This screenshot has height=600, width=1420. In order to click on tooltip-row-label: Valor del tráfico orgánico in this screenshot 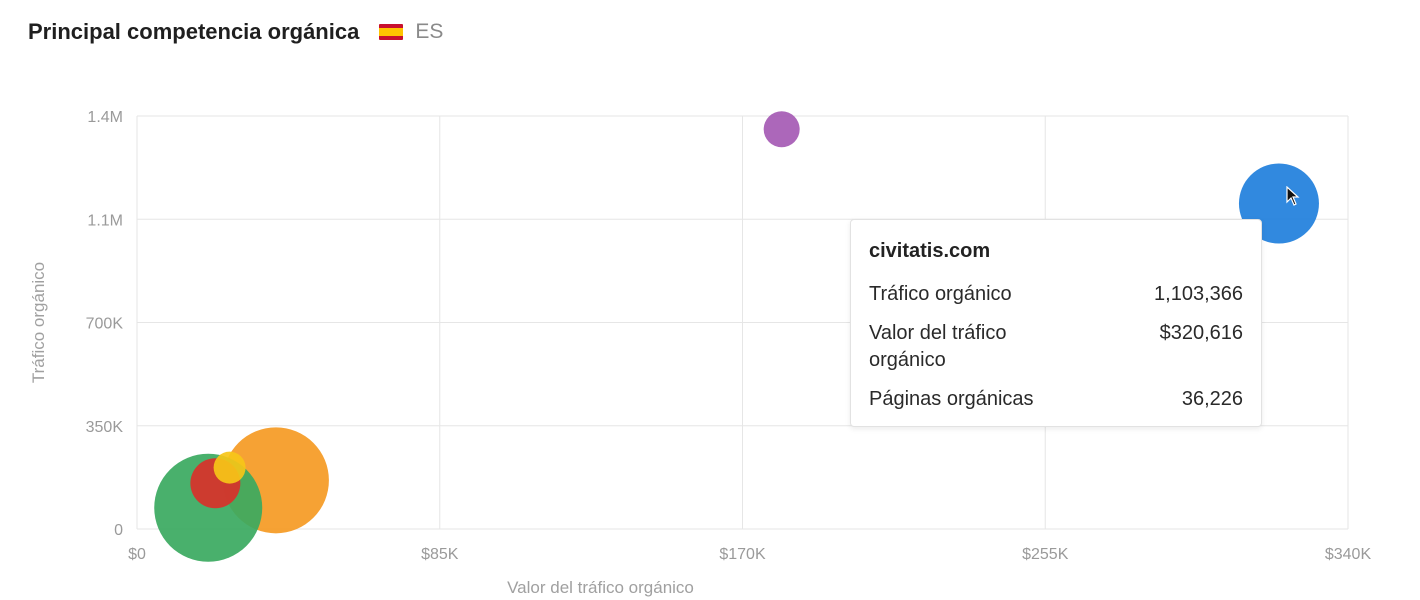, I will do `click(938, 346)`.